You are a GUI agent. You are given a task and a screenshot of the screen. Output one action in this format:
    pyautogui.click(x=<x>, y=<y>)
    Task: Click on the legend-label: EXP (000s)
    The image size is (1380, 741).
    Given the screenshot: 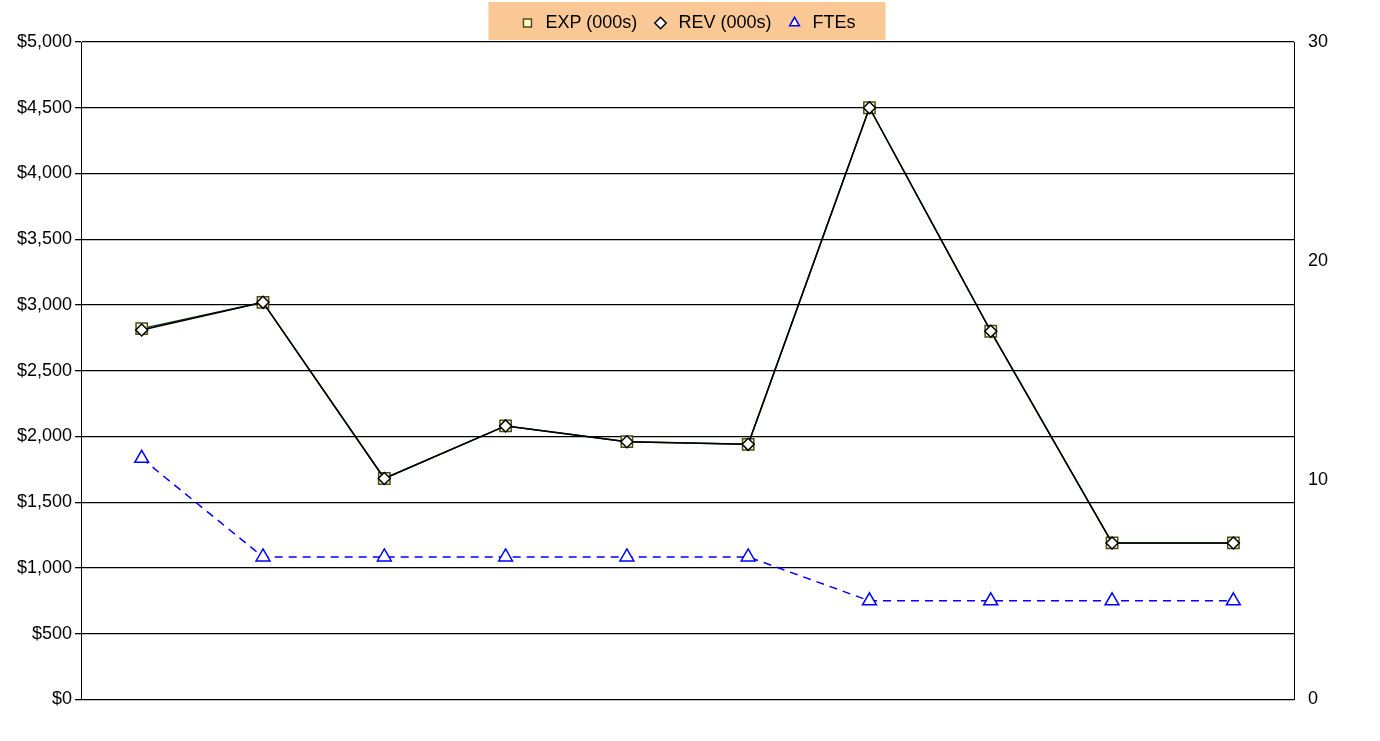 What is the action you would take?
    pyautogui.click(x=591, y=21)
    